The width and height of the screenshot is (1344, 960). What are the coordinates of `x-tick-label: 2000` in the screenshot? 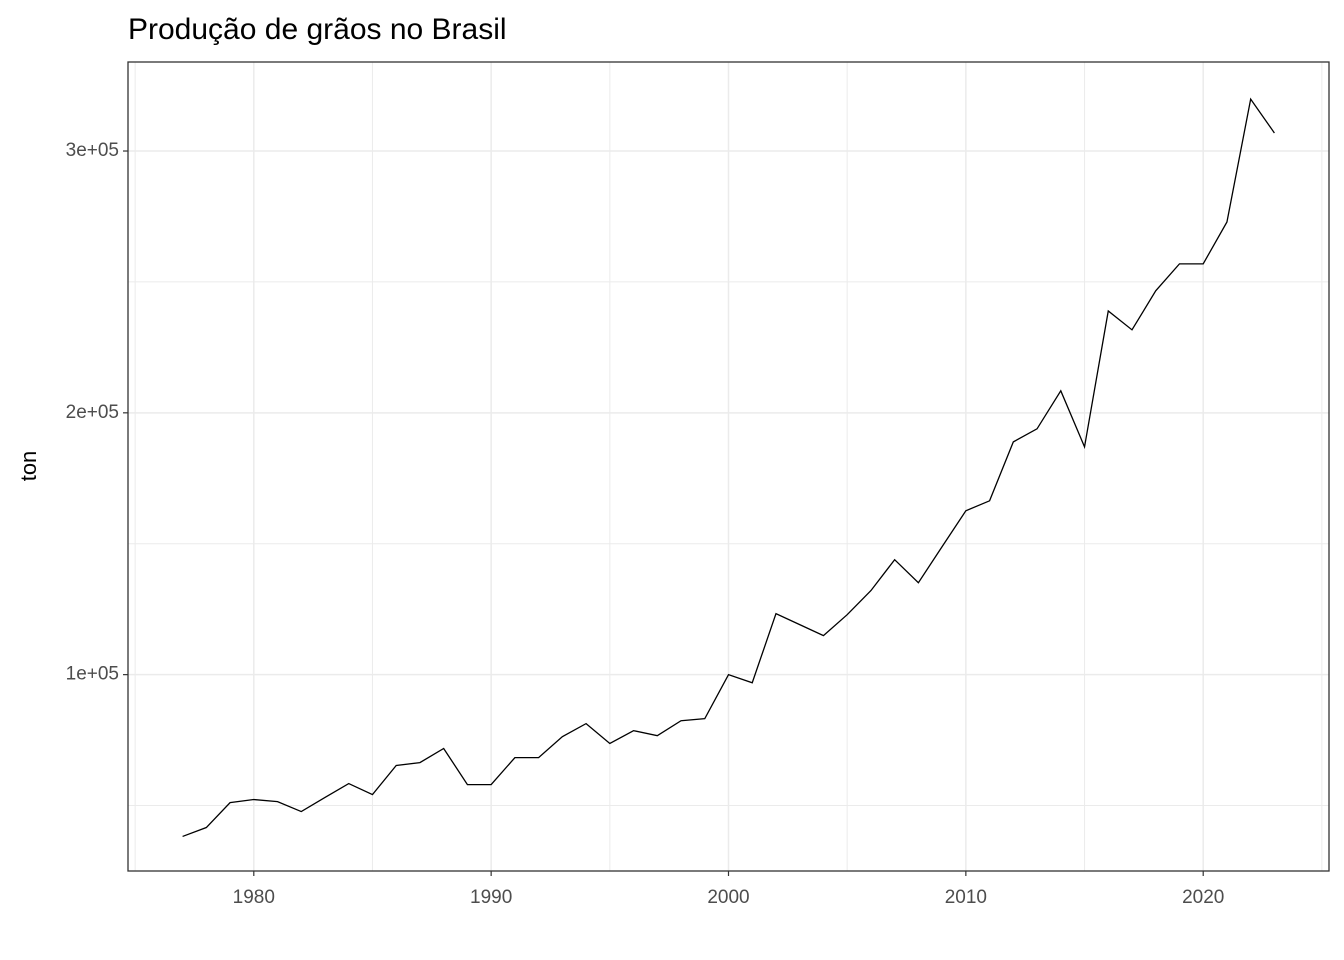 It's located at (728, 897).